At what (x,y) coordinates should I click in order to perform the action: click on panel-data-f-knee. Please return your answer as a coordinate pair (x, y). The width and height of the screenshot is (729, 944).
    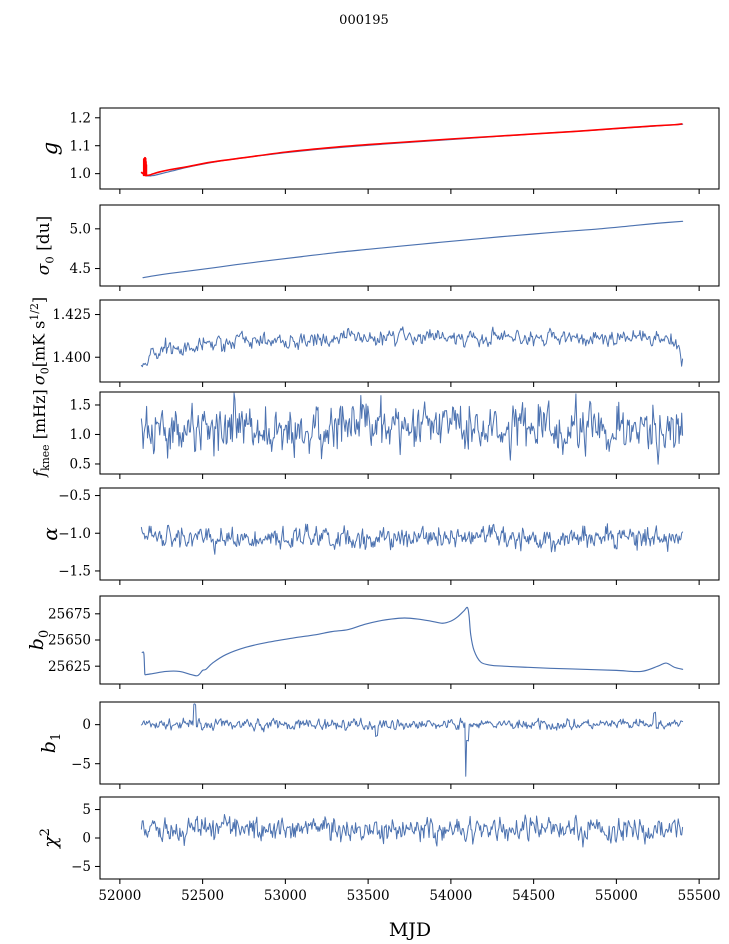
    Looking at the image, I should click on (412, 428).